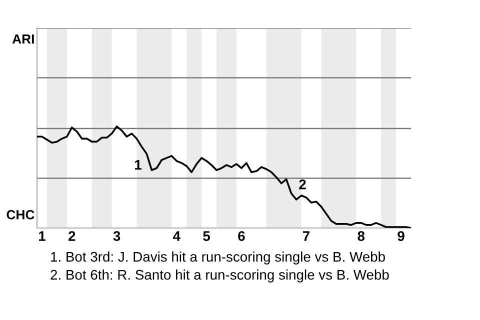 The height and width of the screenshot is (320, 480). I want to click on x-tick-label: 5, so click(206, 236).